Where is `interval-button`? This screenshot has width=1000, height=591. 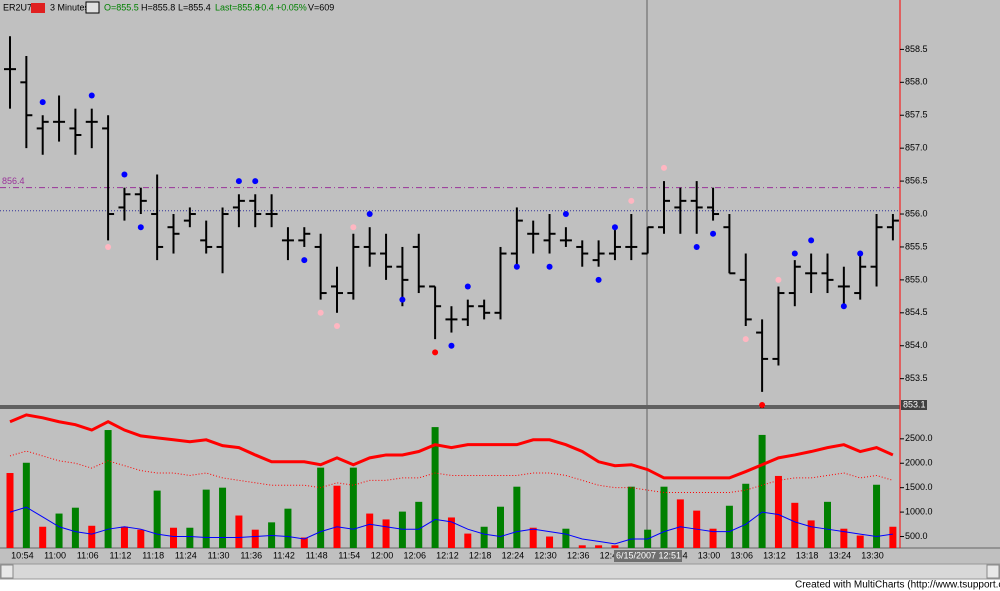 interval-button is located at coordinates (92, 7).